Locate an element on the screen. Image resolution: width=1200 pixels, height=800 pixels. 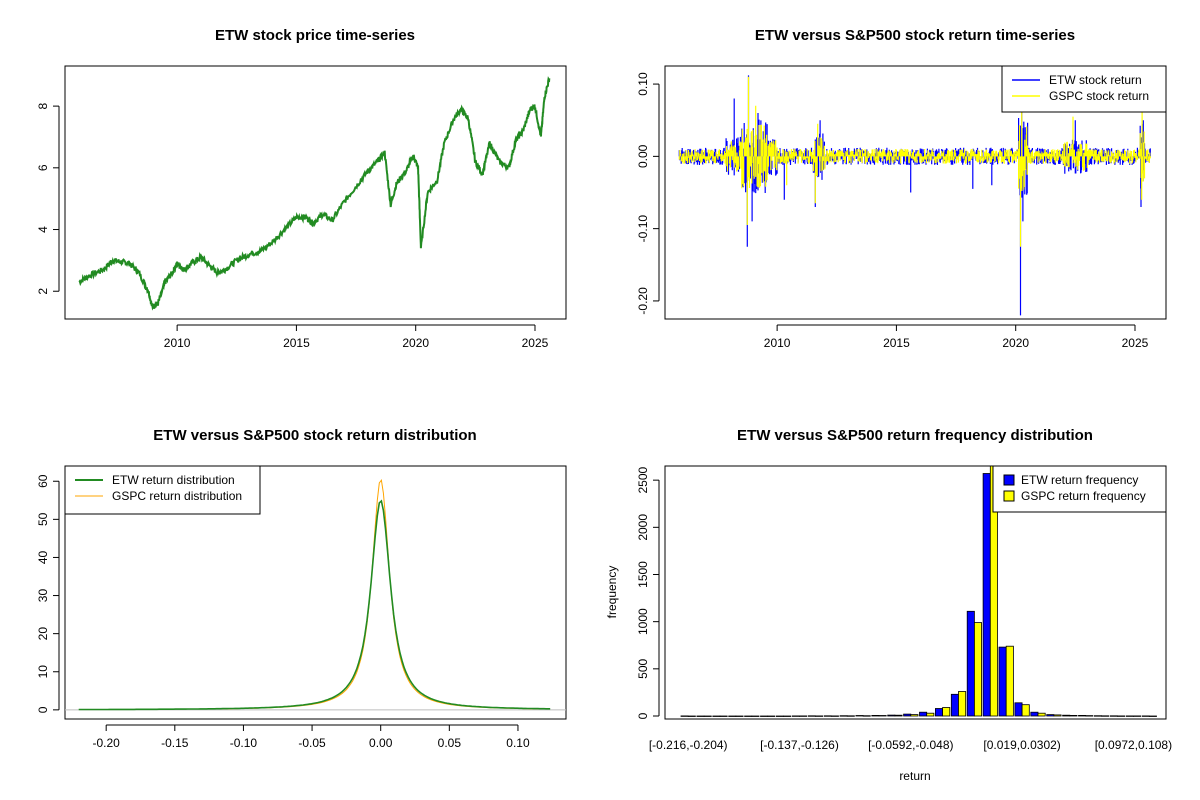
dist-xtick-label: 0.05 is located at coordinates (450, 743).